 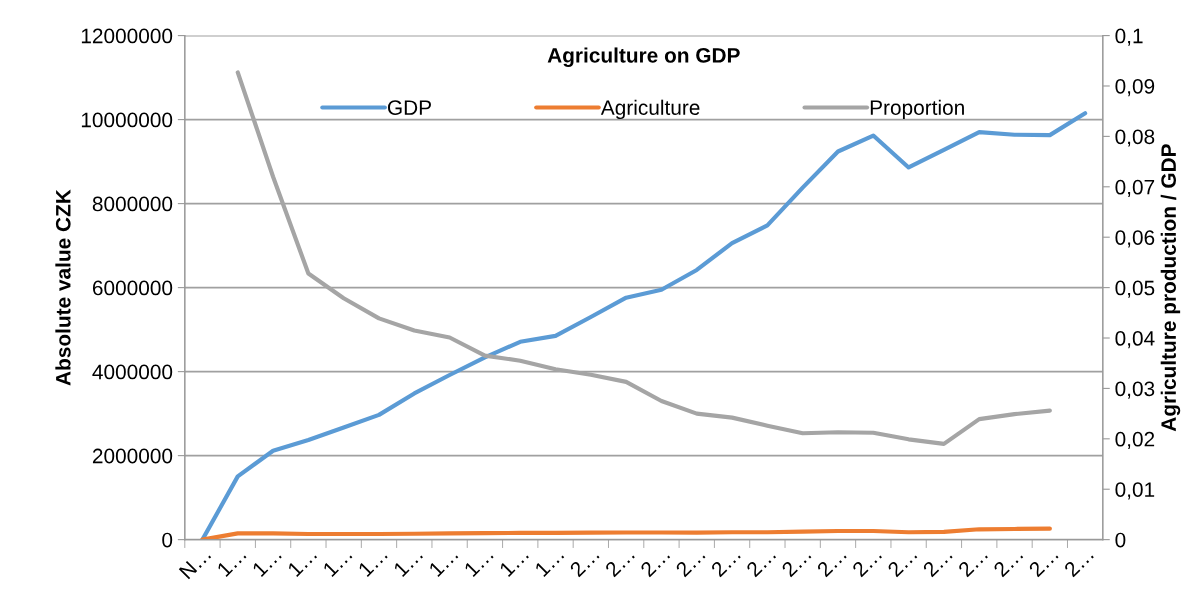 What do you see at coordinates (650, 109) in the screenshot?
I see `legend-label: Agriculture` at bounding box center [650, 109].